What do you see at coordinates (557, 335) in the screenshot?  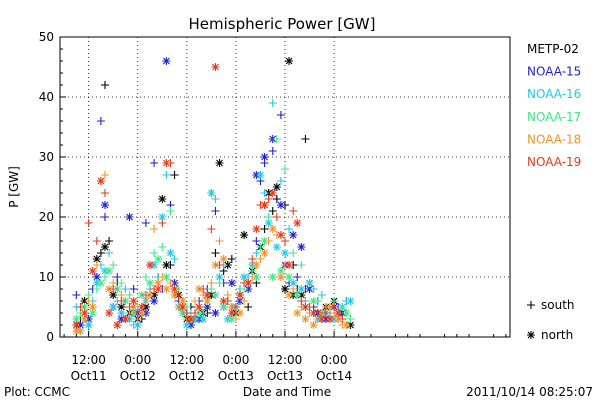 I see `marker-legend-label: north` at bounding box center [557, 335].